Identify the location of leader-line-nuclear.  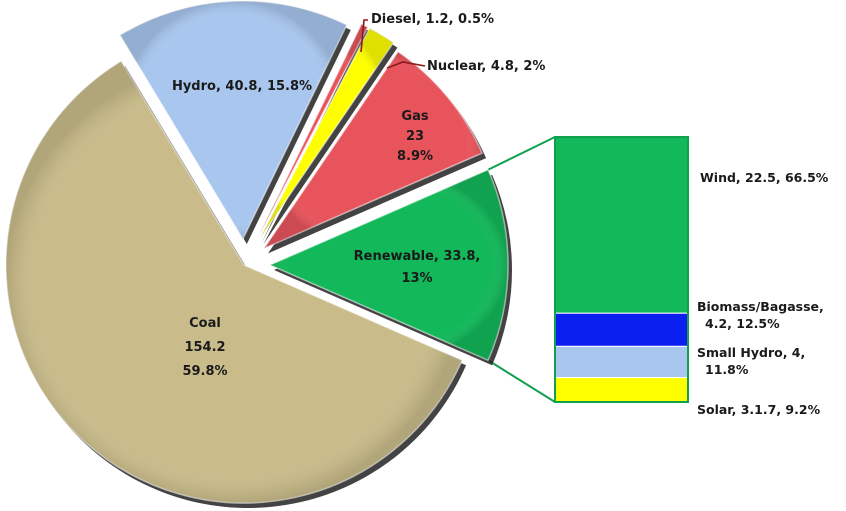
(406, 65).